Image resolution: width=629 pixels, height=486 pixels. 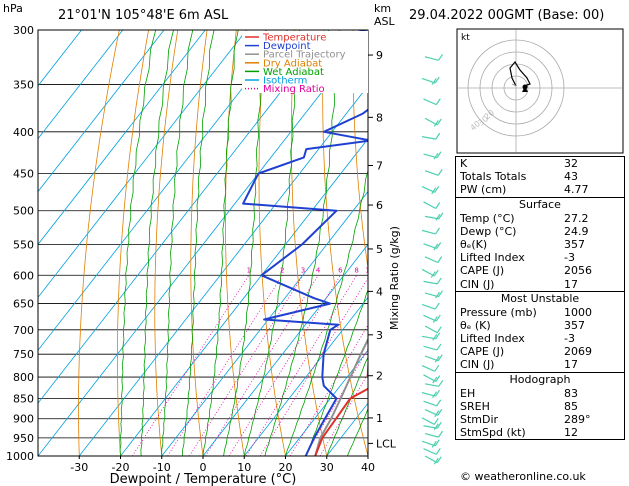 What do you see at coordinates (576, 218) in the screenshot?
I see `index-value: 27.2` at bounding box center [576, 218].